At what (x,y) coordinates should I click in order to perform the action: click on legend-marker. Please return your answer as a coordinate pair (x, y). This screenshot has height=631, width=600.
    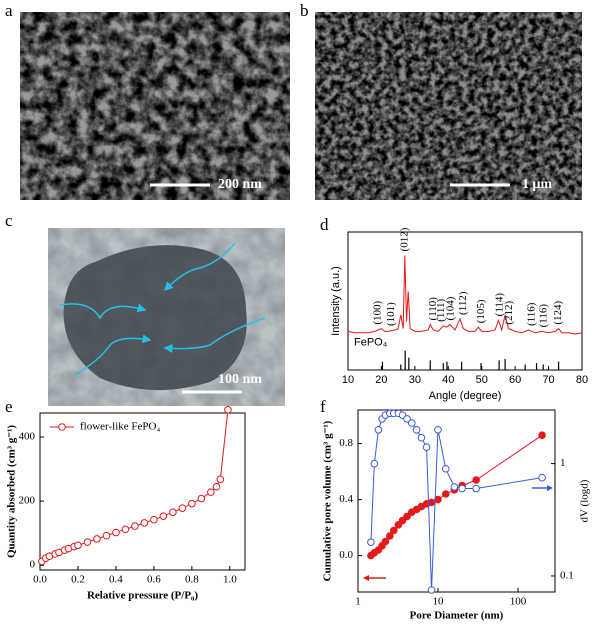
    Looking at the image, I should click on (62, 427).